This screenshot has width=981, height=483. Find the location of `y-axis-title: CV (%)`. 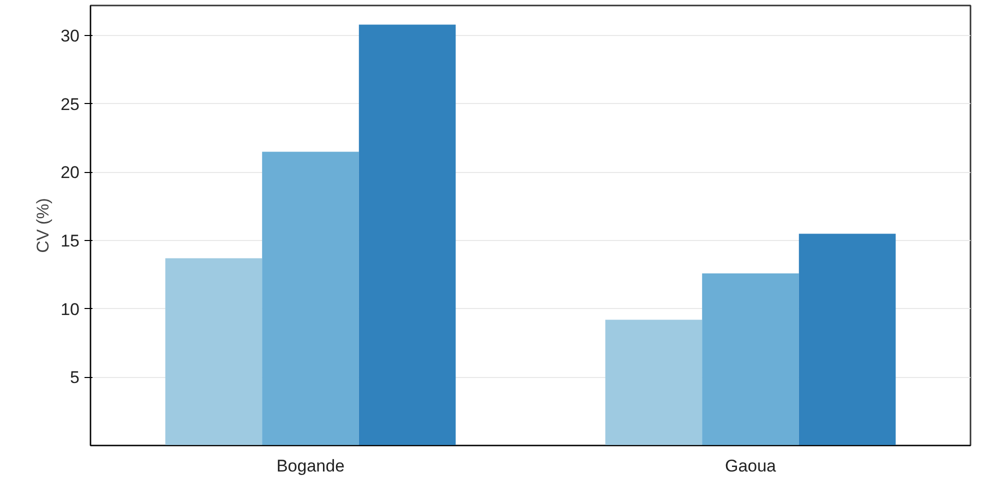

y-axis-title: CV (%) is located at coordinates (43, 225).